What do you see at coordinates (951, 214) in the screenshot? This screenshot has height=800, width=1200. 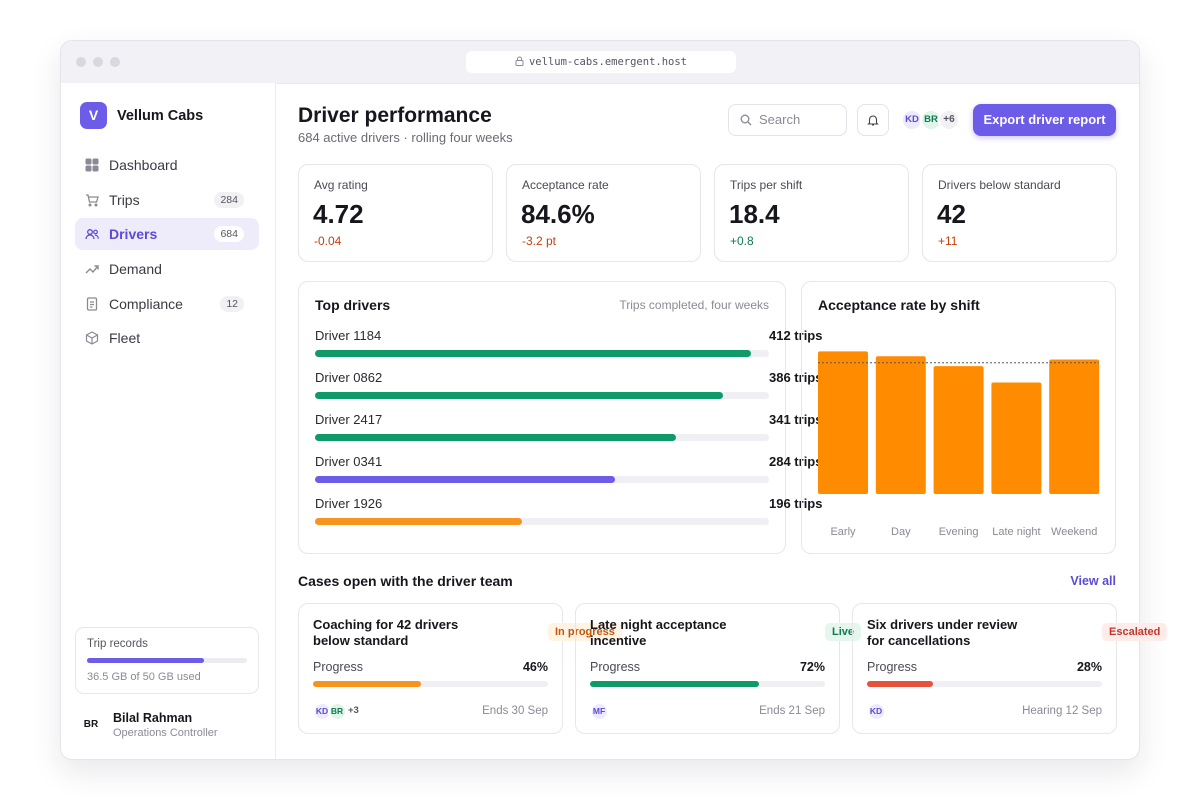 I see `kpi-value: 42` at bounding box center [951, 214].